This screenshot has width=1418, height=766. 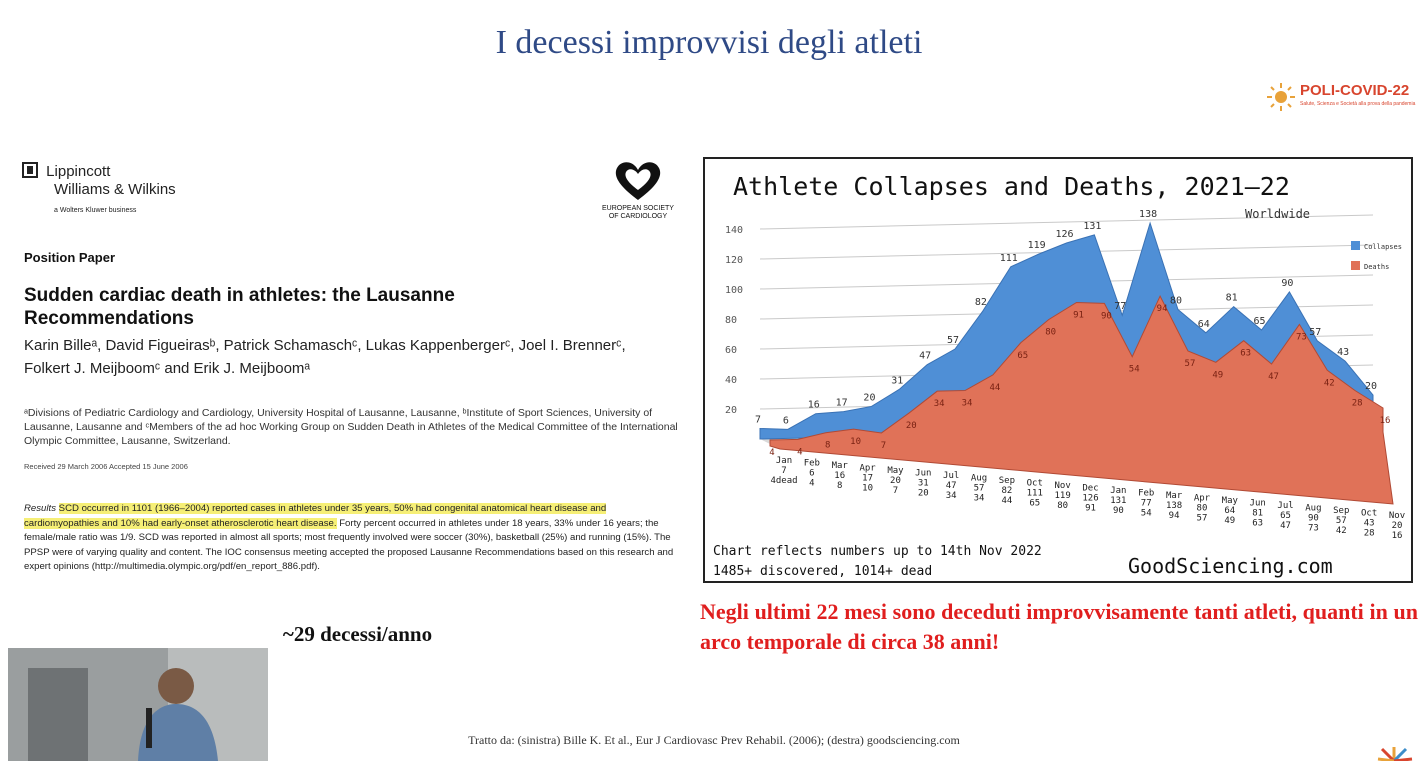 I want to click on esc-name: EUROPEAN SOCIETY OF CARDIOLOGY, so click(x=638, y=212).